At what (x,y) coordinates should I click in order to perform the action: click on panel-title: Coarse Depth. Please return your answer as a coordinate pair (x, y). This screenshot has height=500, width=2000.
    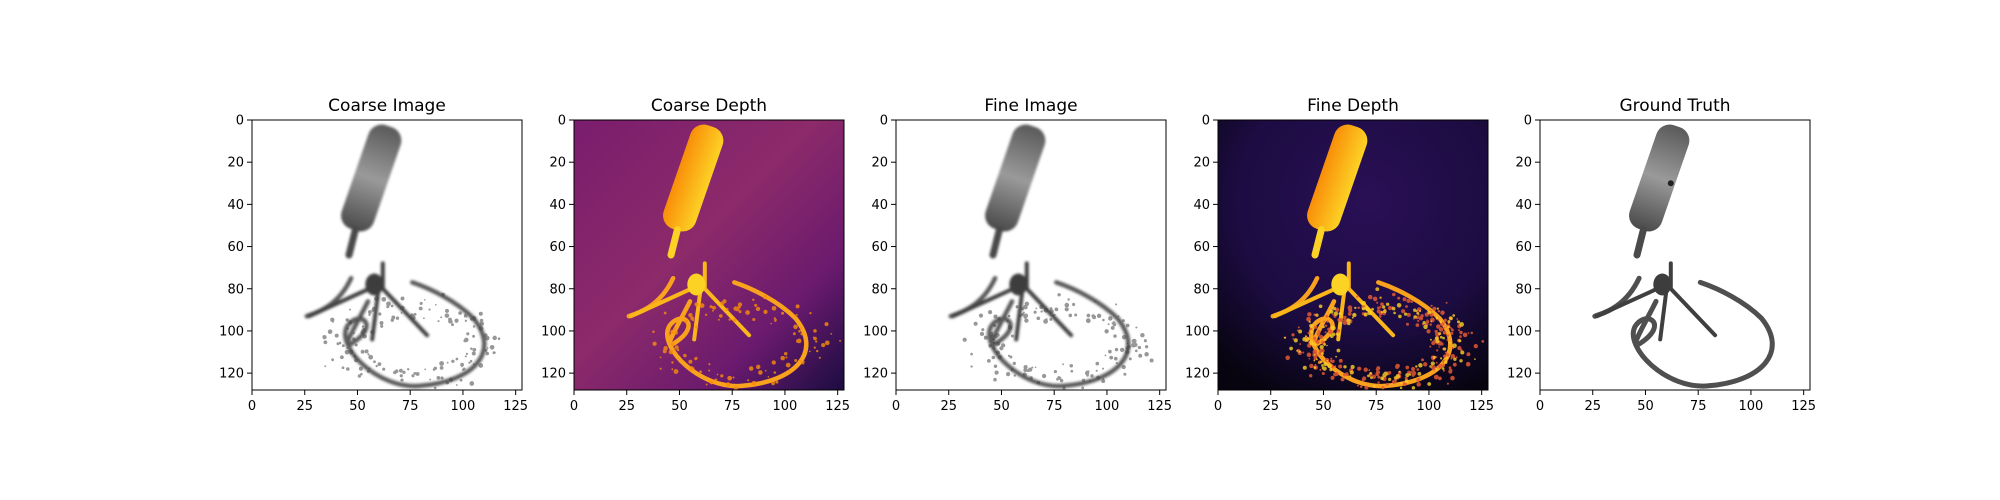
    Looking at the image, I should click on (709, 106).